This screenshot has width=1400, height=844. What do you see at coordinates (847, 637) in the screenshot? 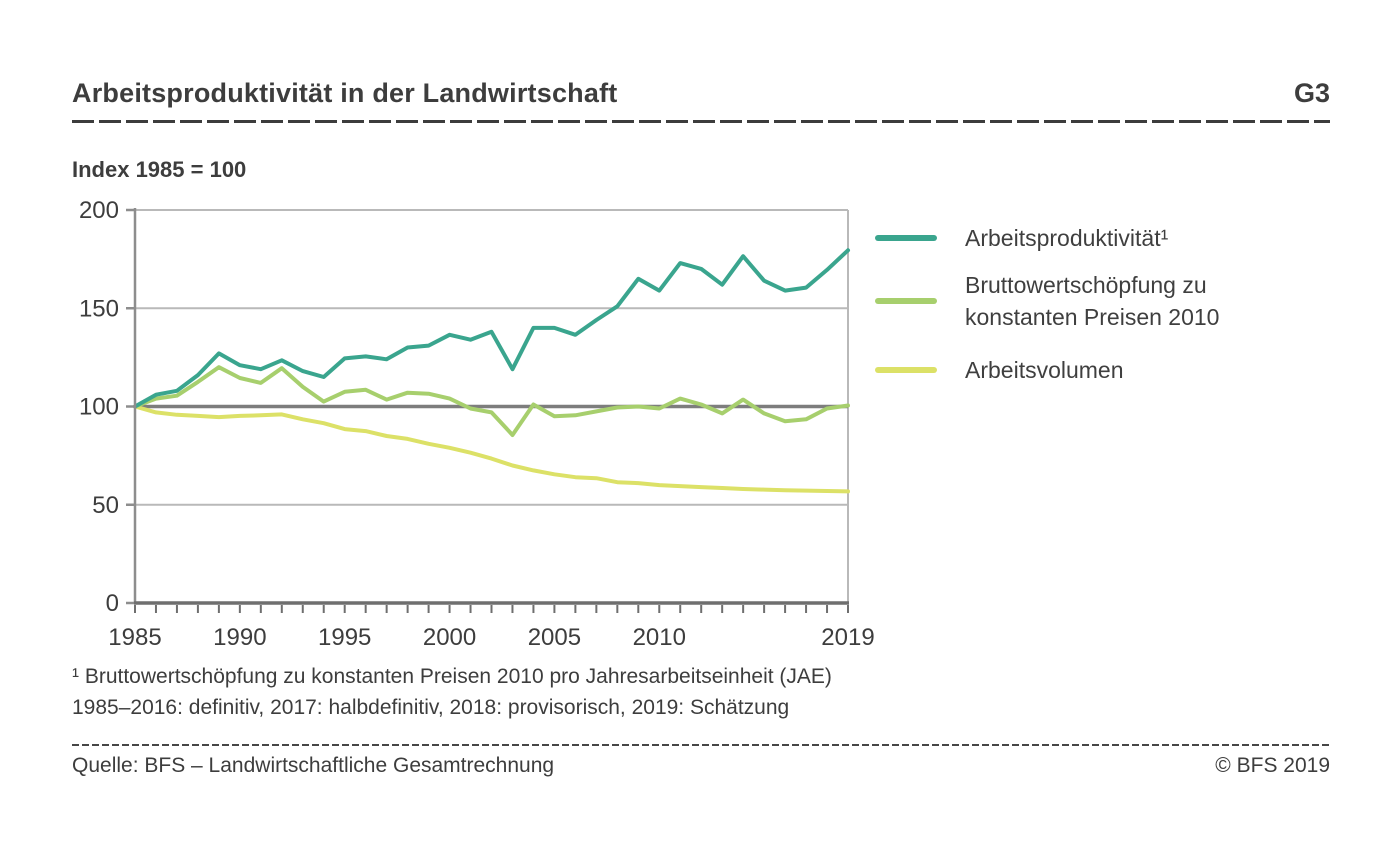
I see `x-tick-label-2019: 2019` at bounding box center [847, 637].